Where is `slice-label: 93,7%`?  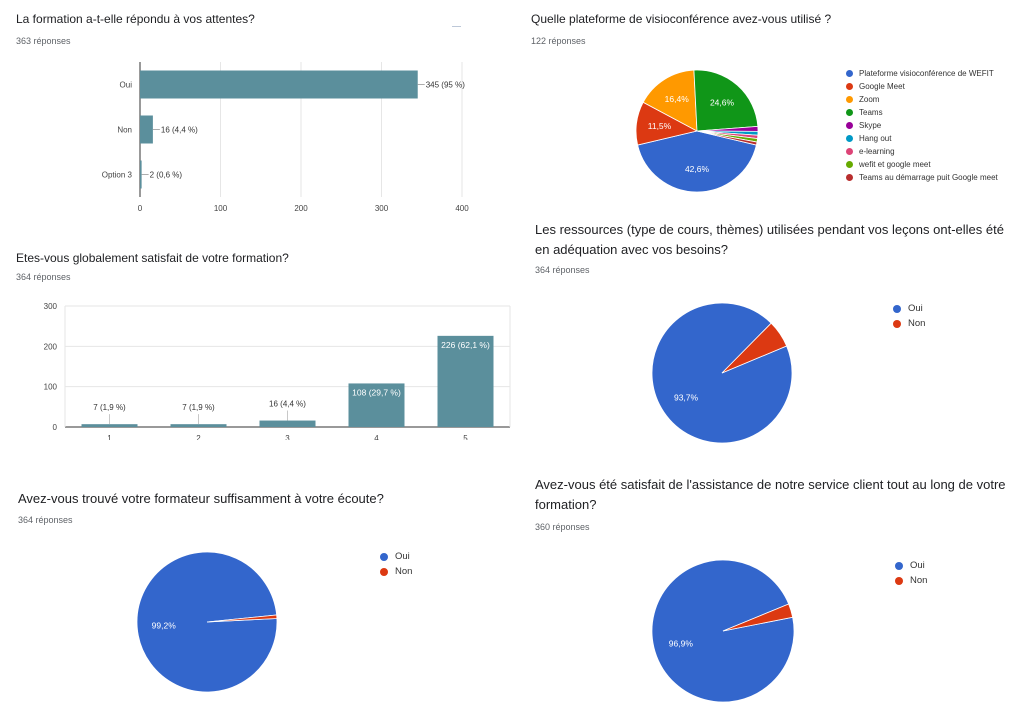
slice-label: 93,7% is located at coordinates (686, 397).